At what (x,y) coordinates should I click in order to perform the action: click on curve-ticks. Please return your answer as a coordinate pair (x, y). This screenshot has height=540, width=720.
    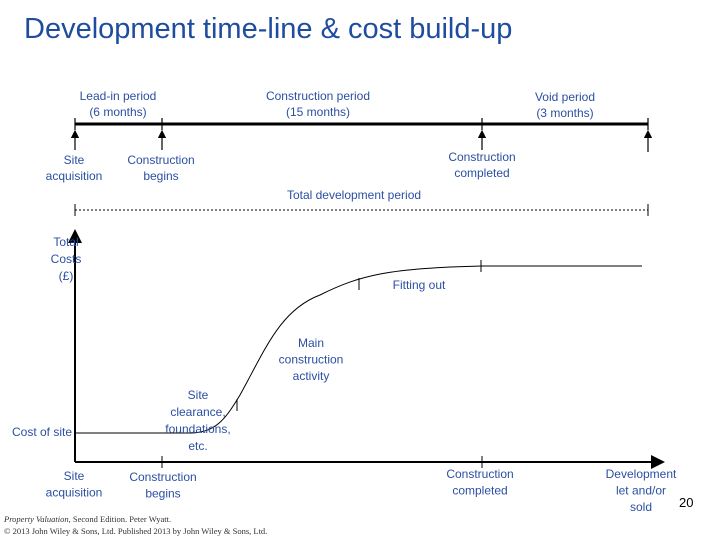
    Looking at the image, I should click on (359, 335).